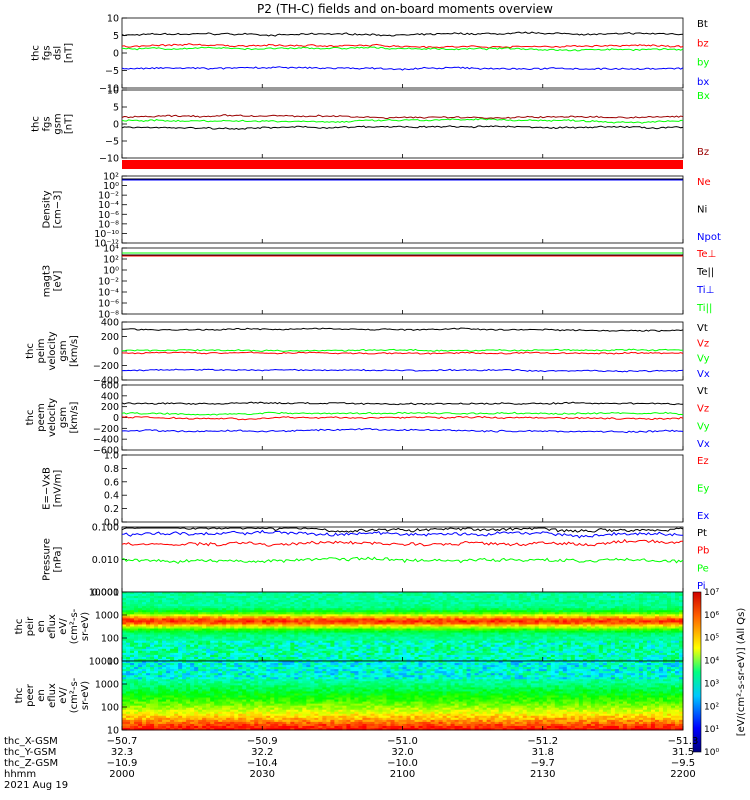 The image size is (750, 800). What do you see at coordinates (108, 224) in the screenshot?
I see `y-tick-label: 10⁻⁸` at bounding box center [108, 224].